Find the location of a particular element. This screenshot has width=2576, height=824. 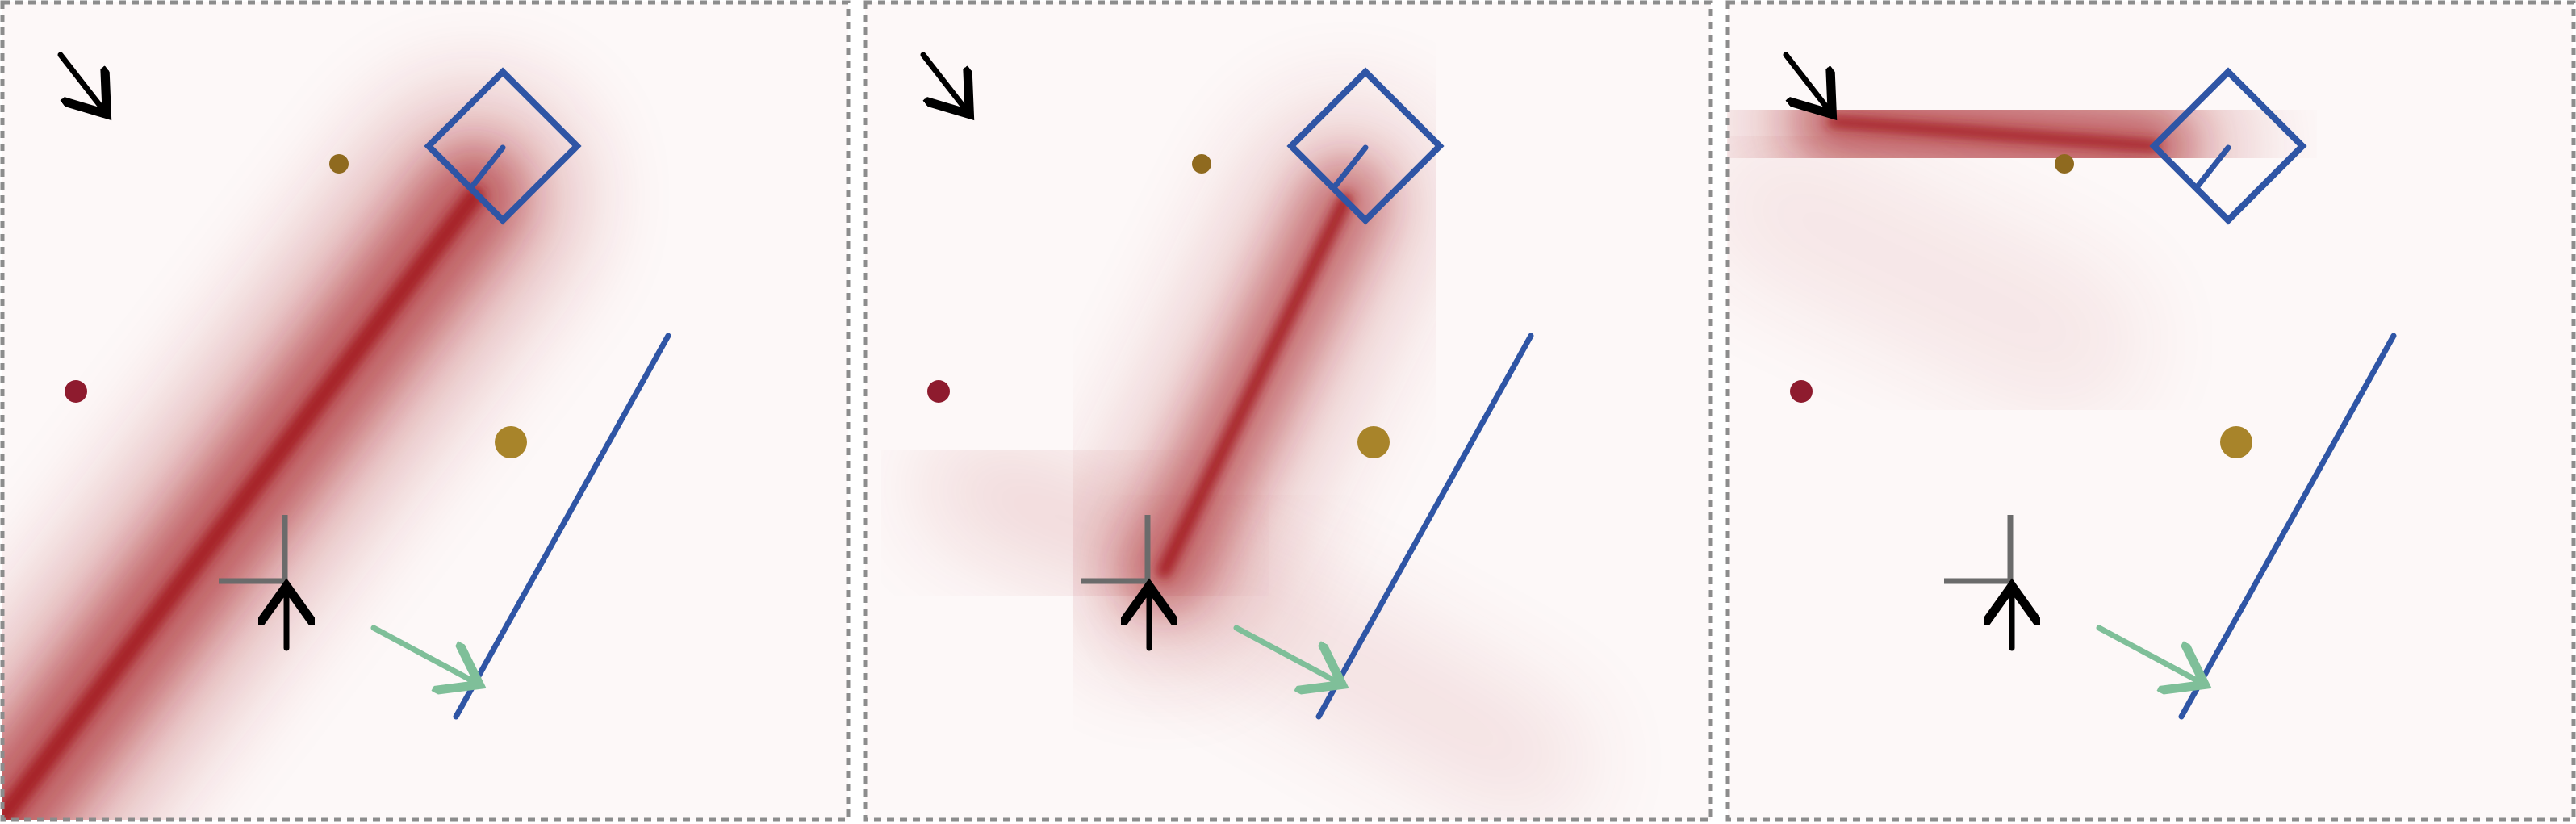

heat-lobe-right is located at coordinates (1365, 669).